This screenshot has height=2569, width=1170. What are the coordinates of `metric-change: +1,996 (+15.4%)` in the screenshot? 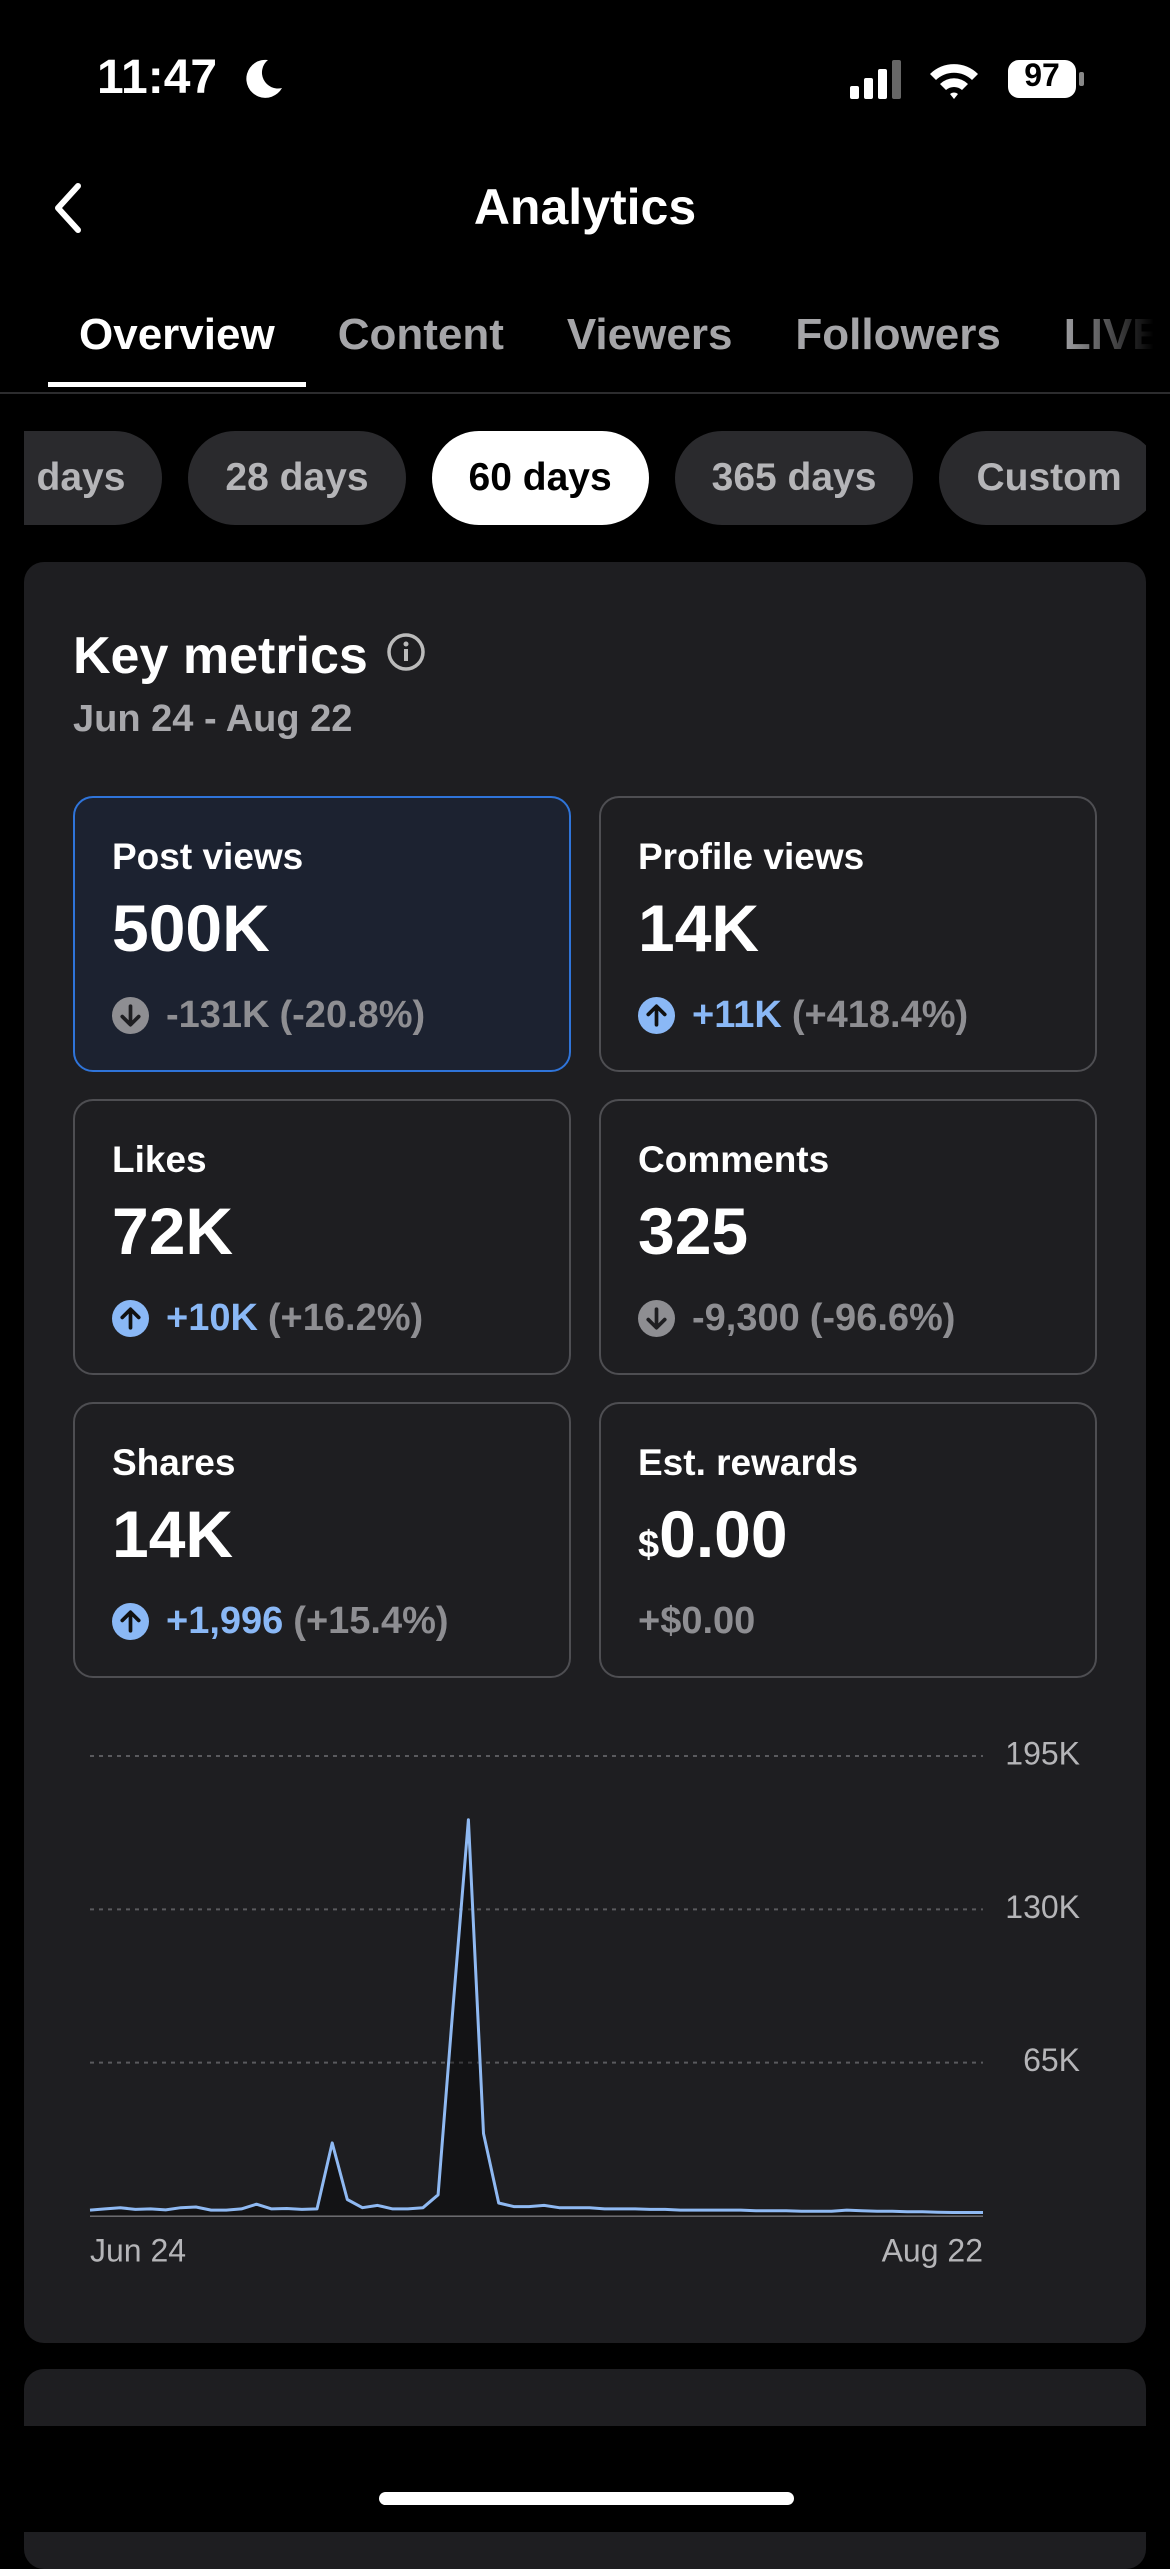 It's located at (280, 1621).